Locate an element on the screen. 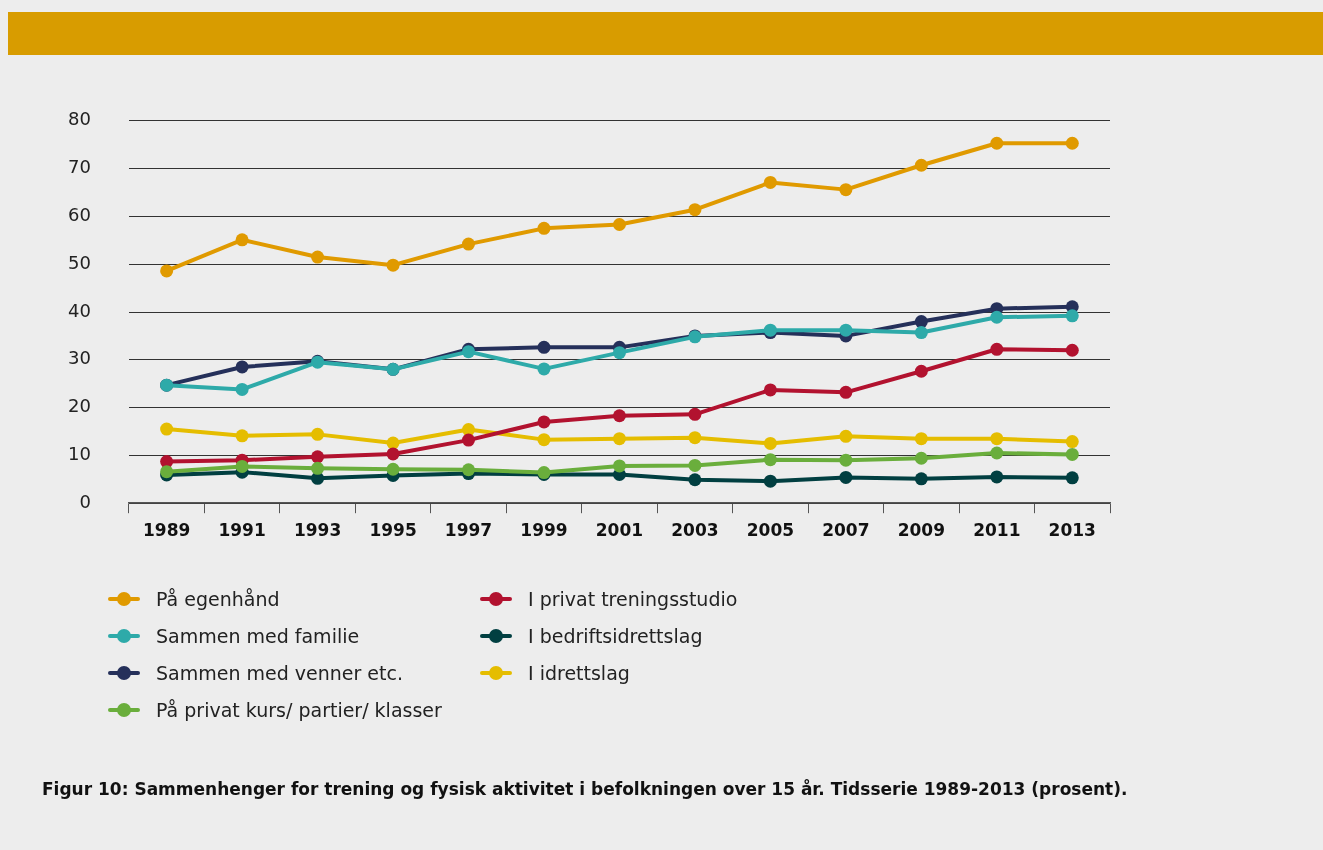 The image size is (1323, 850). y-tick-label: 30 is located at coordinates (79, 358).